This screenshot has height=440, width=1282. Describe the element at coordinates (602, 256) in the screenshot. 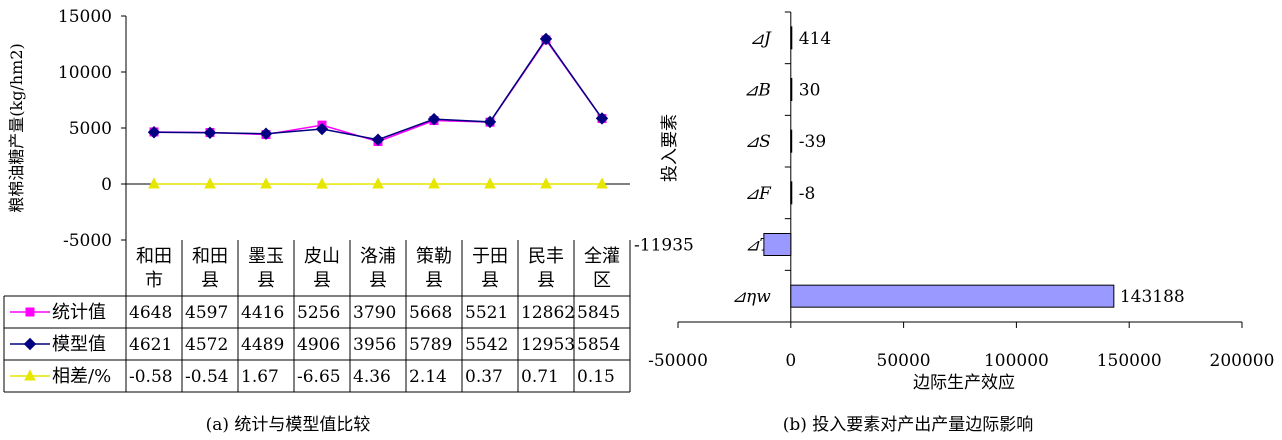

I see `category-label: 全灌` at that location.